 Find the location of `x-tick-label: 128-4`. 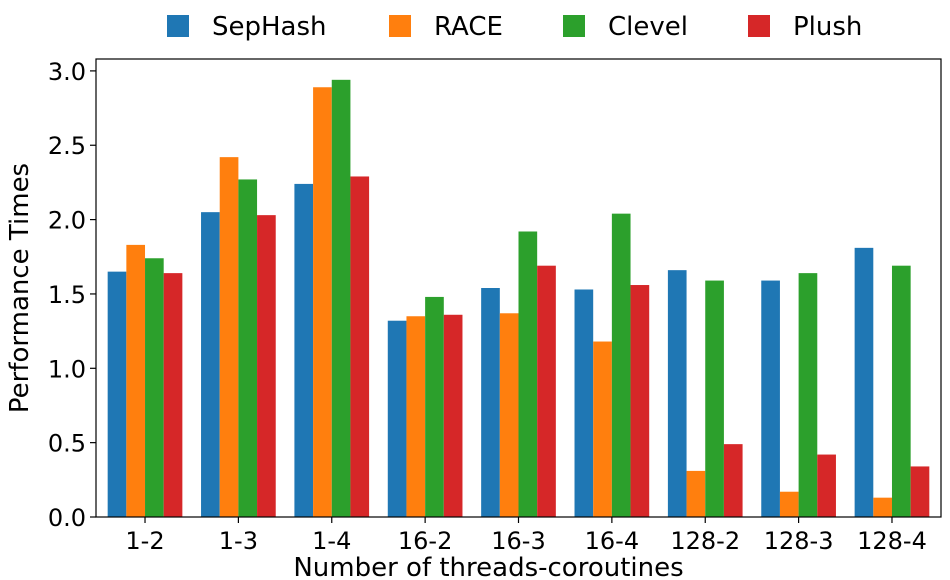

x-tick-label: 128-4 is located at coordinates (892, 541).